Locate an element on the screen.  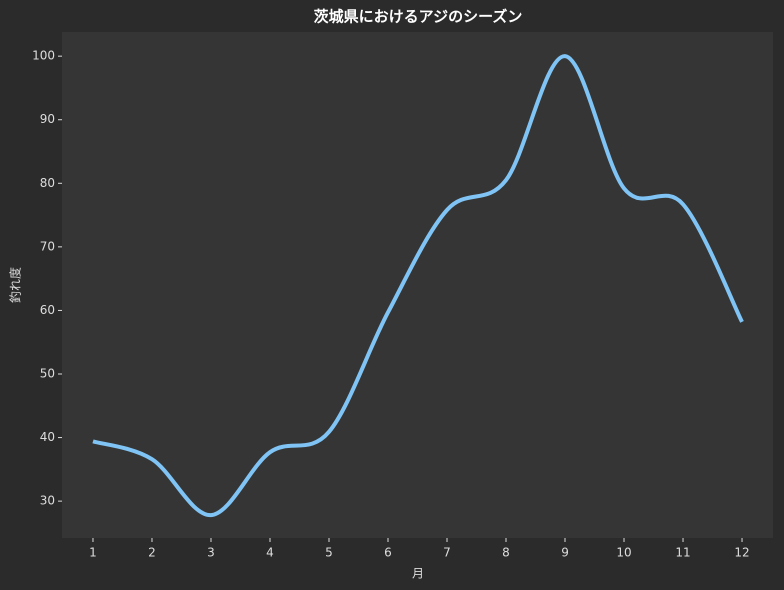
y-tick-label: 30 is located at coordinates (47, 501).